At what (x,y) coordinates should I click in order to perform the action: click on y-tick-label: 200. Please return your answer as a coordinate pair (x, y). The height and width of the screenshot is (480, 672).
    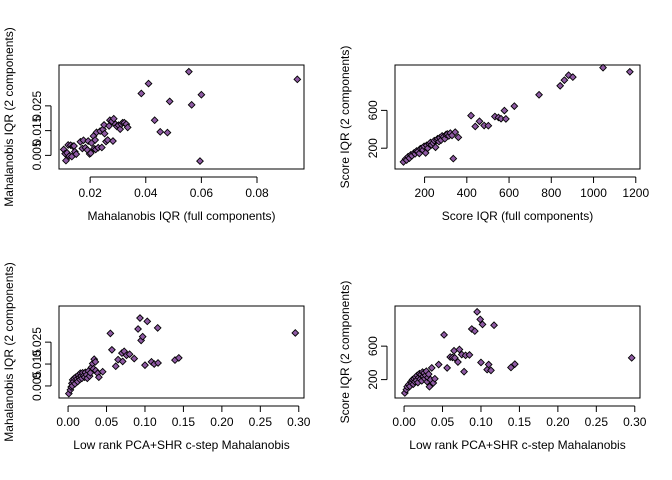
    Looking at the image, I should click on (373, 148).